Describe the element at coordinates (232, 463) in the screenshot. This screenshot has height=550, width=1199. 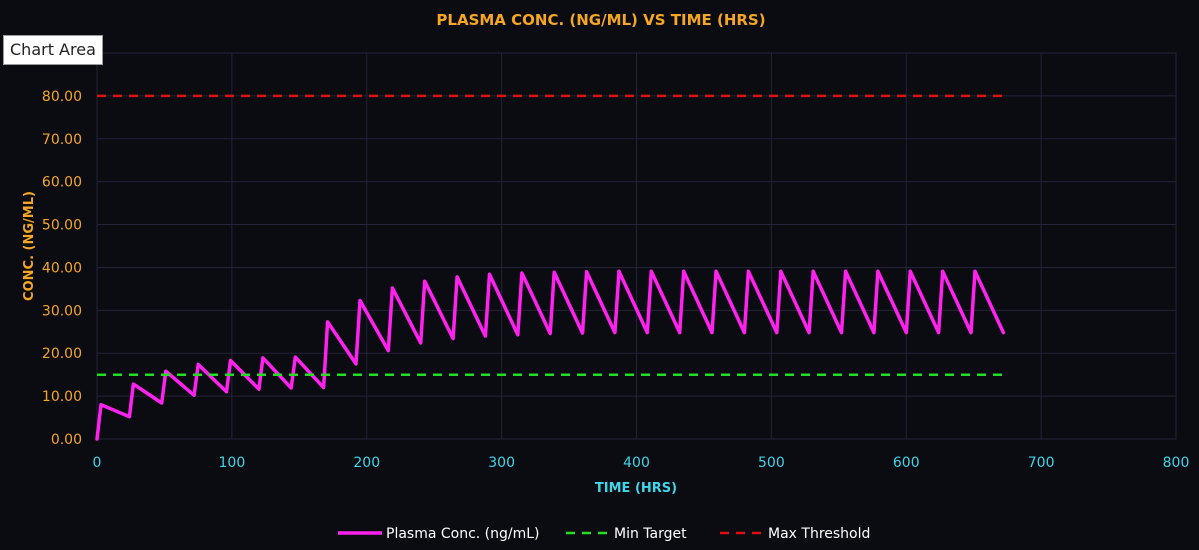
I see `x-tick-label: 100` at that location.